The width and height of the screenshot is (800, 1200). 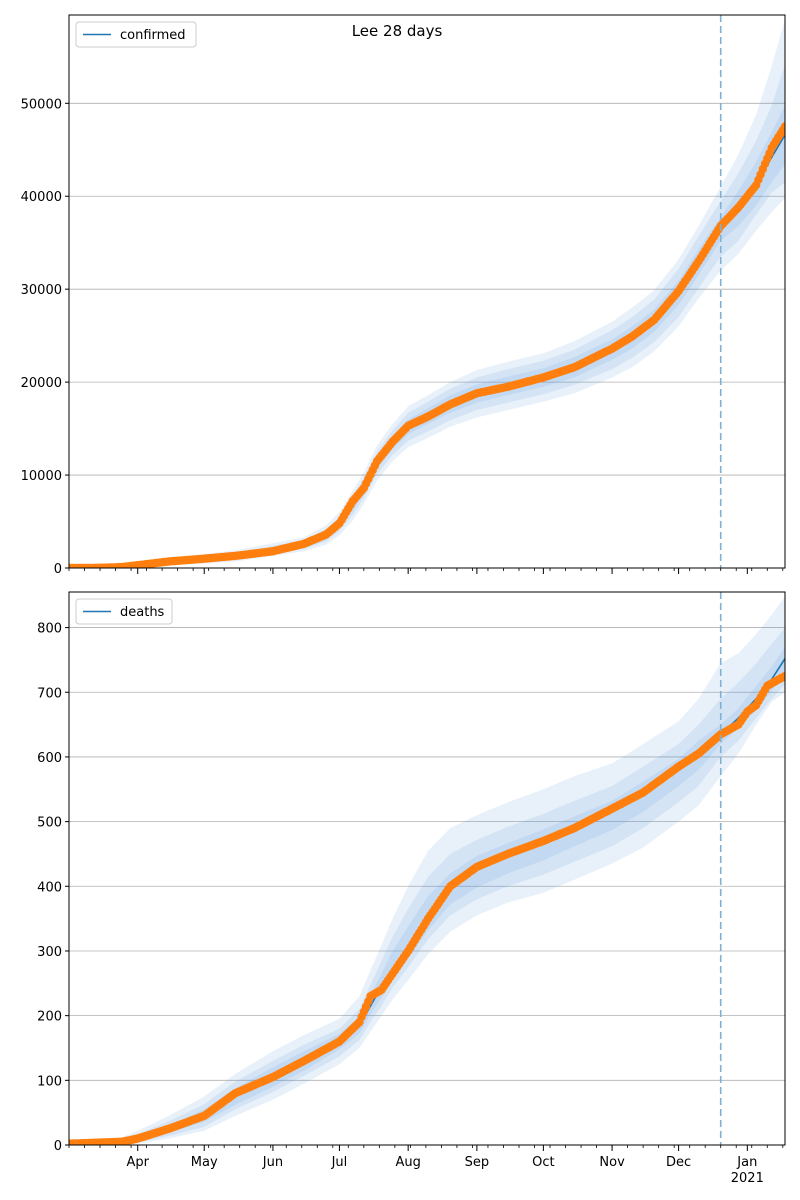 I want to click on y-tick-label: 400, so click(x=49, y=887).